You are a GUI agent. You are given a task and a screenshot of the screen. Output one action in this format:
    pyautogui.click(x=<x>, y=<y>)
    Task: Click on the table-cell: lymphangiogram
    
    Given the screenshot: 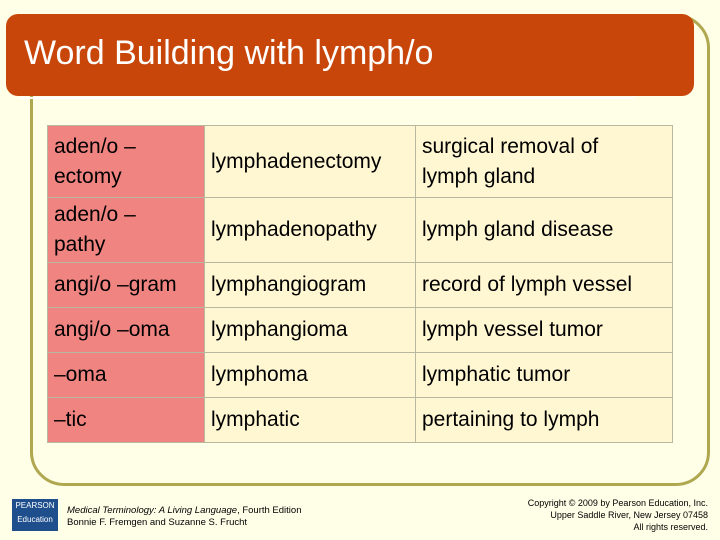 What is the action you would take?
    pyautogui.click(x=310, y=285)
    